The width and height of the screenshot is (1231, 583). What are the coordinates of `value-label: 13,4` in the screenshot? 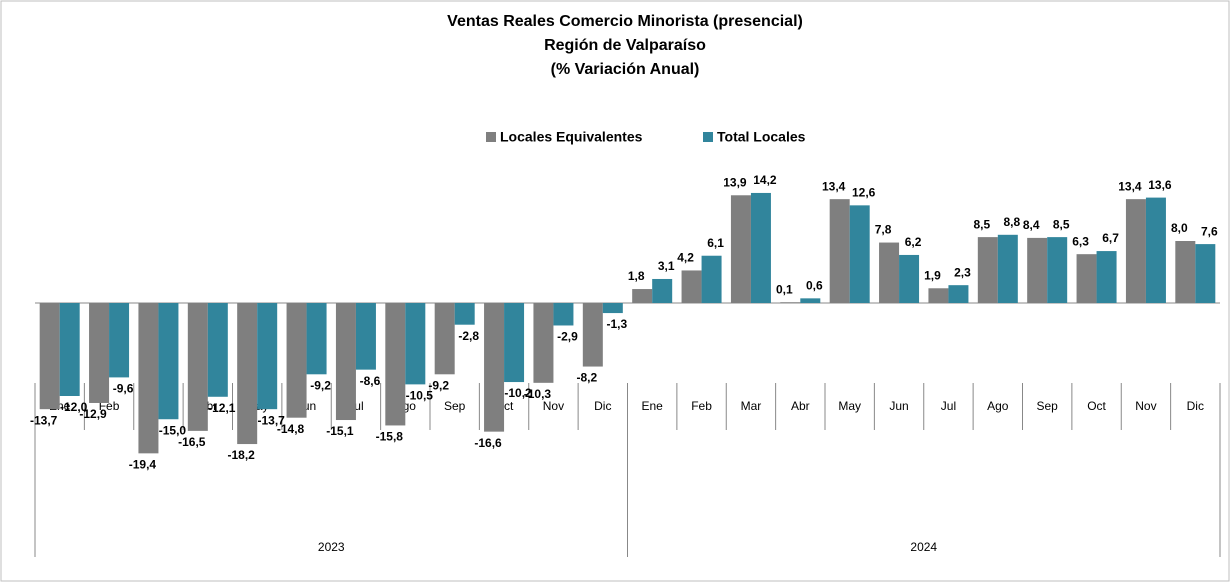 It's located at (1130, 186).